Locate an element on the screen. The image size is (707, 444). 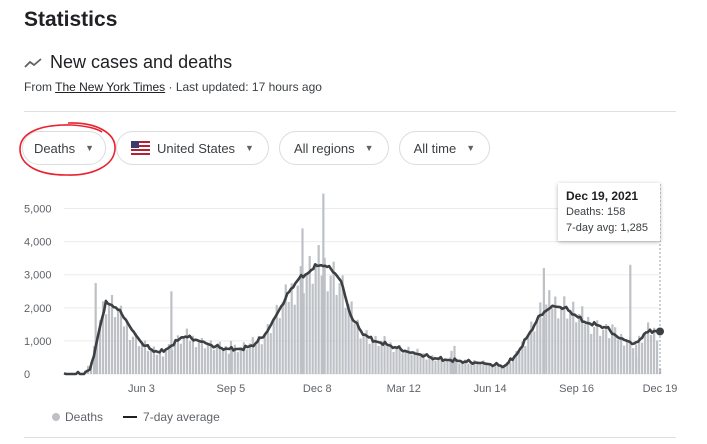
divider-top is located at coordinates (350, 111).